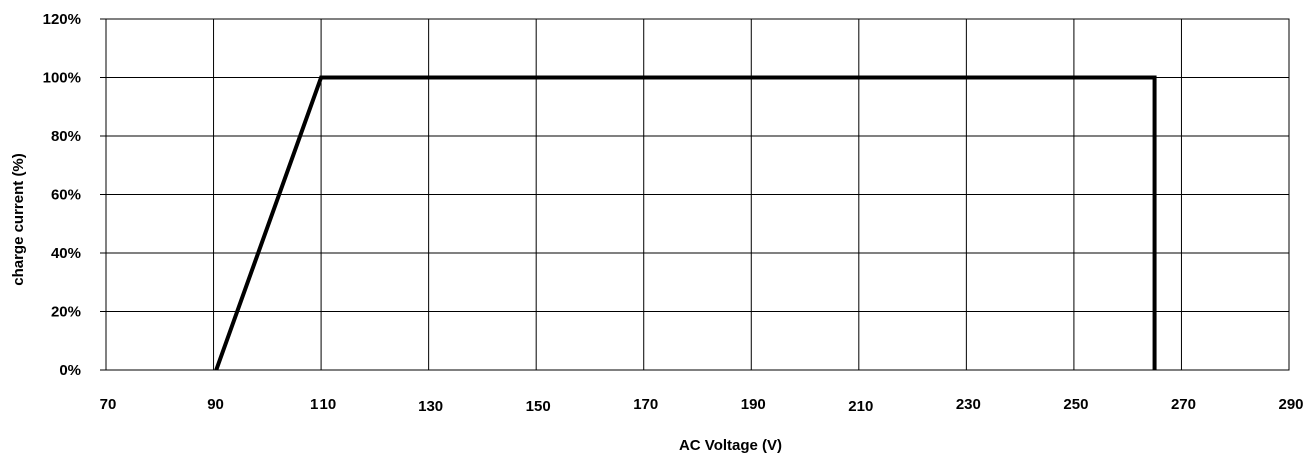  Describe the element at coordinates (1075, 404) in the screenshot. I see `x-tick-label: 250` at that location.